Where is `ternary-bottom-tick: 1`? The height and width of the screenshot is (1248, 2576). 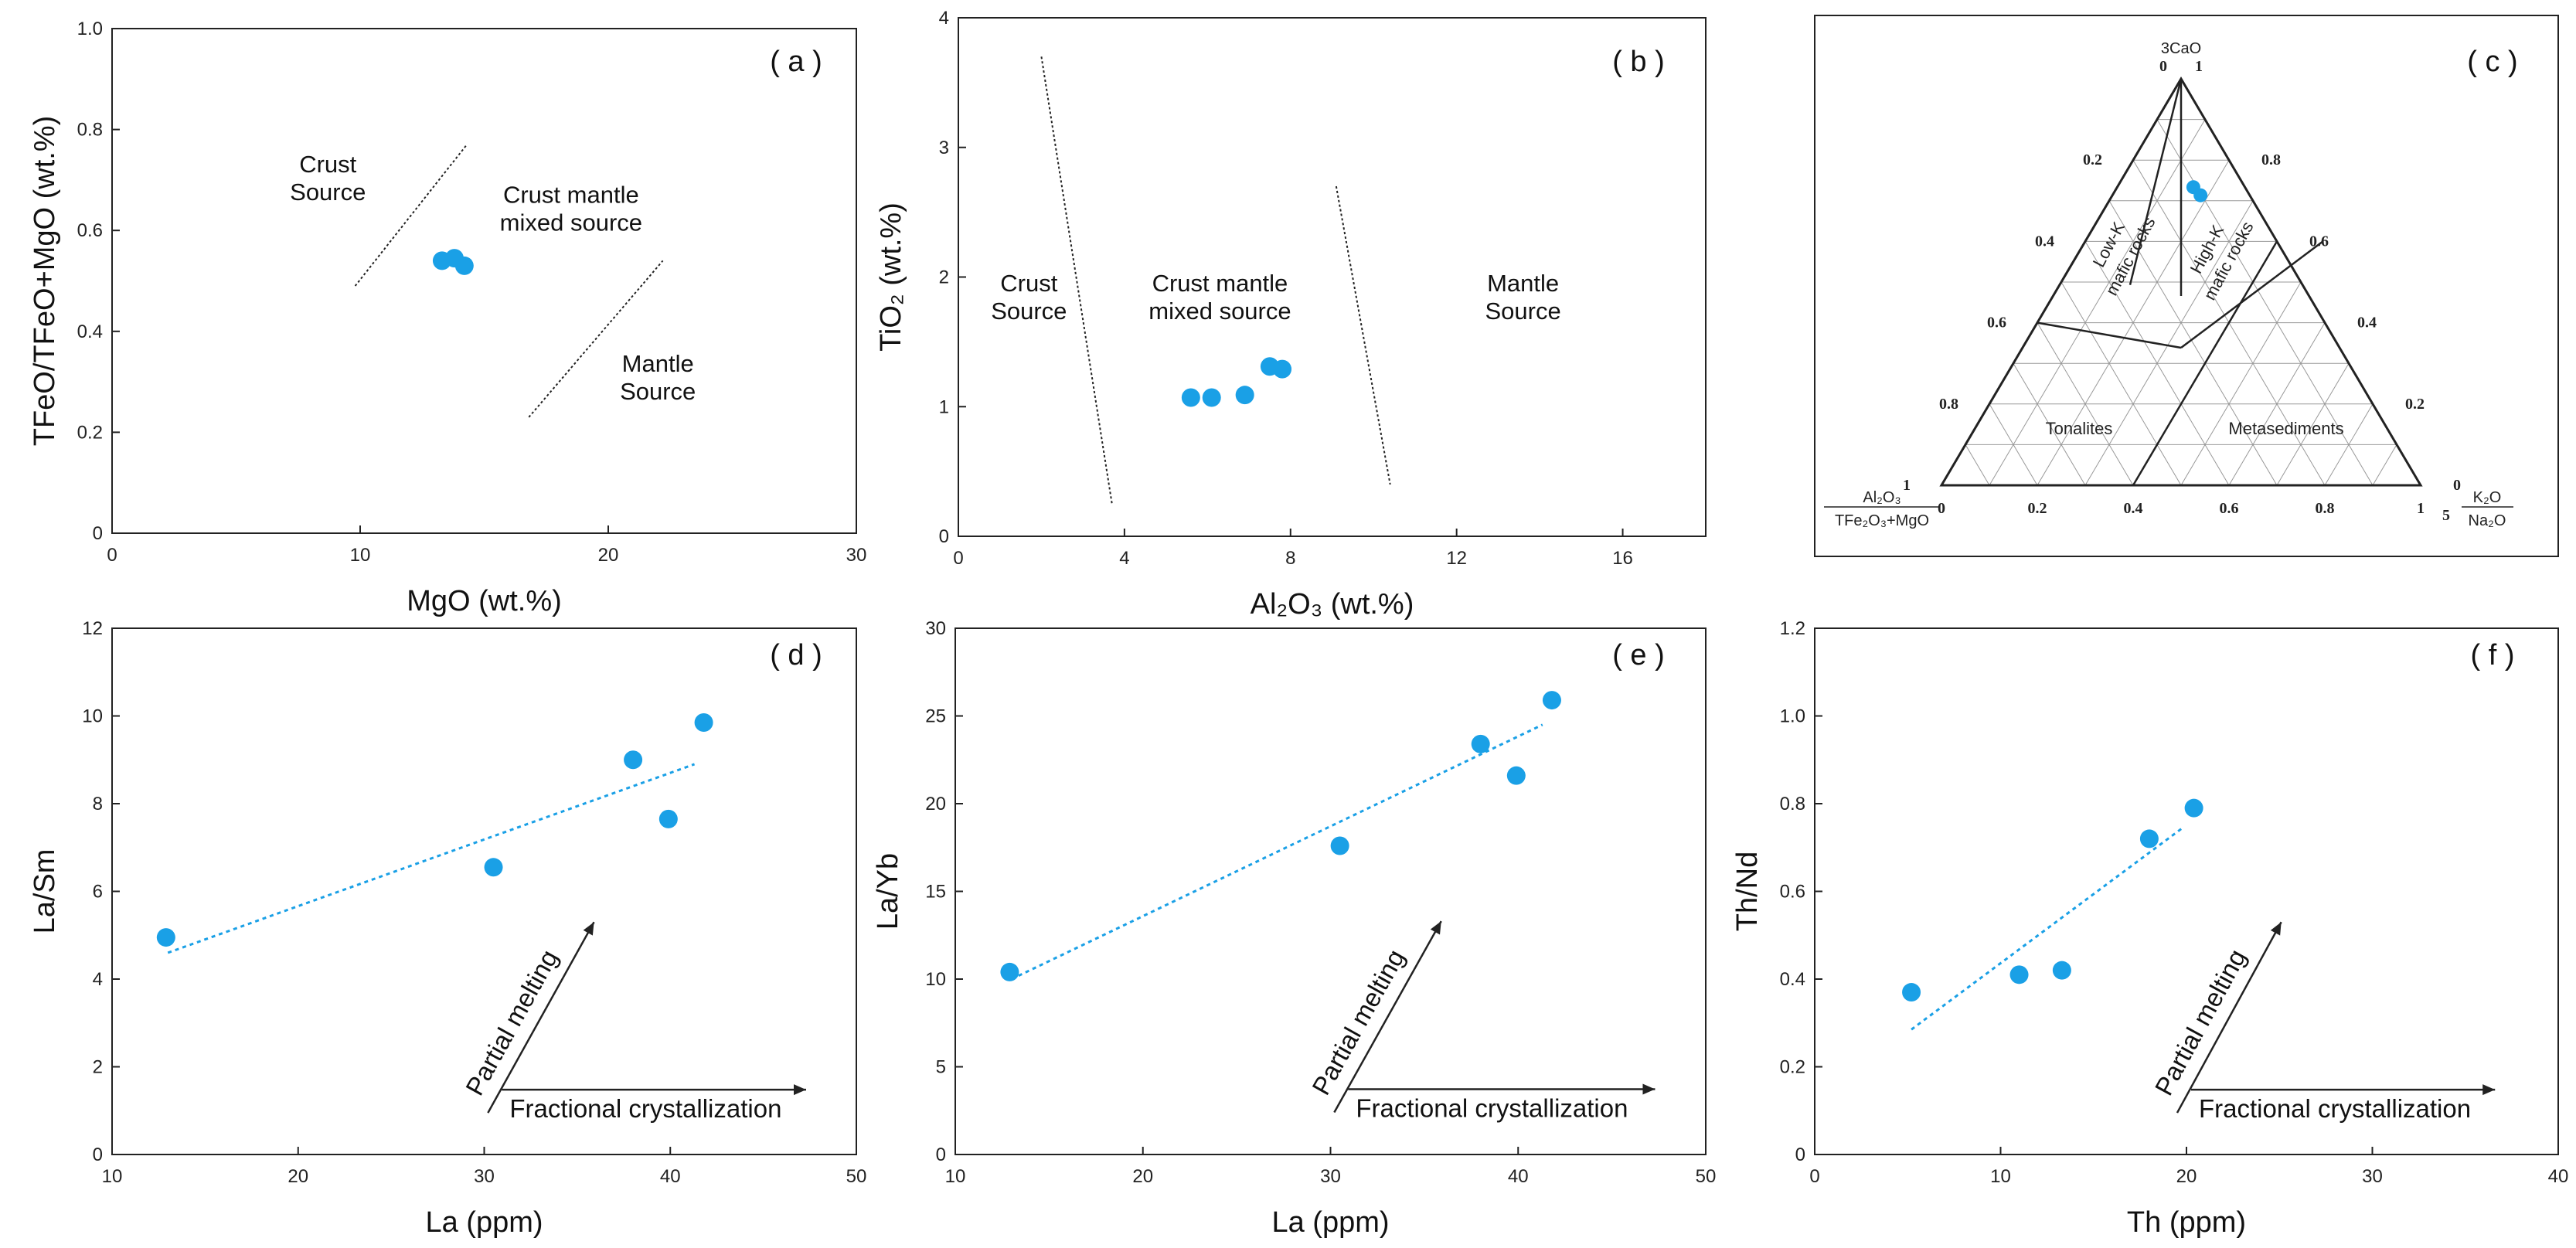
ternary-bottom-tick: 1 is located at coordinates (2421, 508).